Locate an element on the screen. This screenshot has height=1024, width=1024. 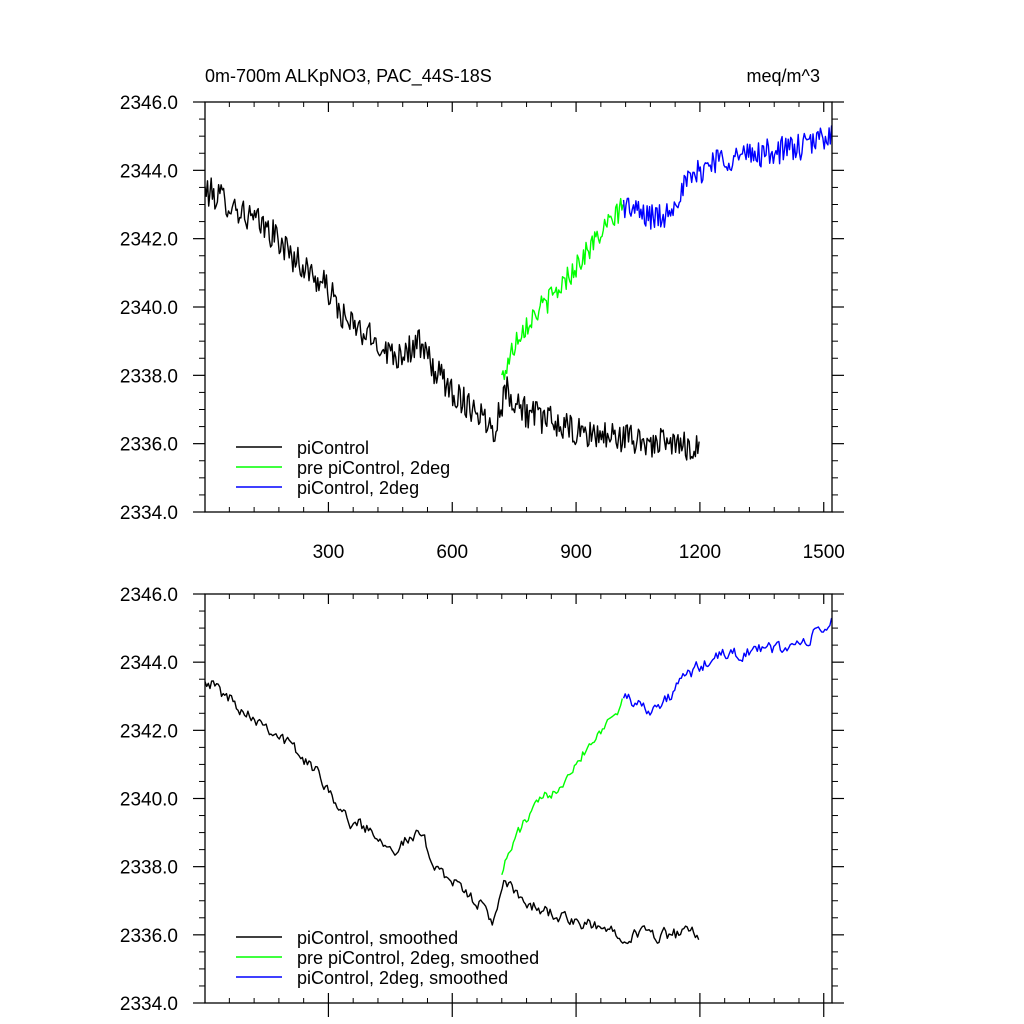
x-tick-label: 1500 is located at coordinates (824, 552).